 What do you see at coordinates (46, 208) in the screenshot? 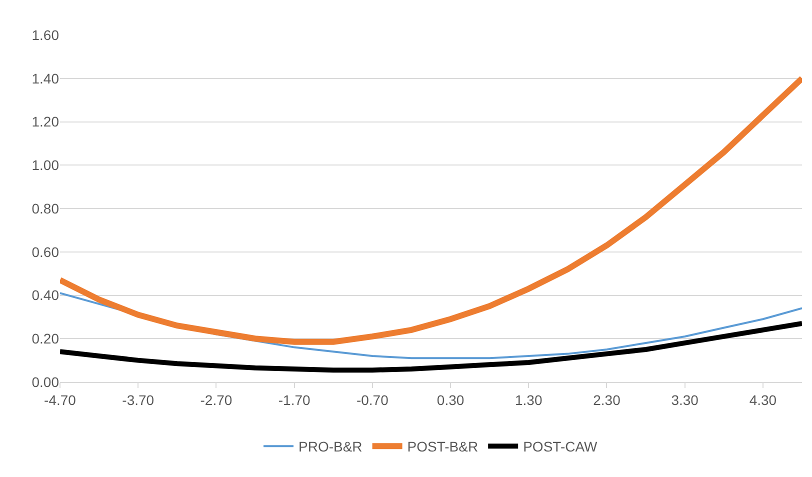
I see `y-tick-label: 0.80` at bounding box center [46, 208].